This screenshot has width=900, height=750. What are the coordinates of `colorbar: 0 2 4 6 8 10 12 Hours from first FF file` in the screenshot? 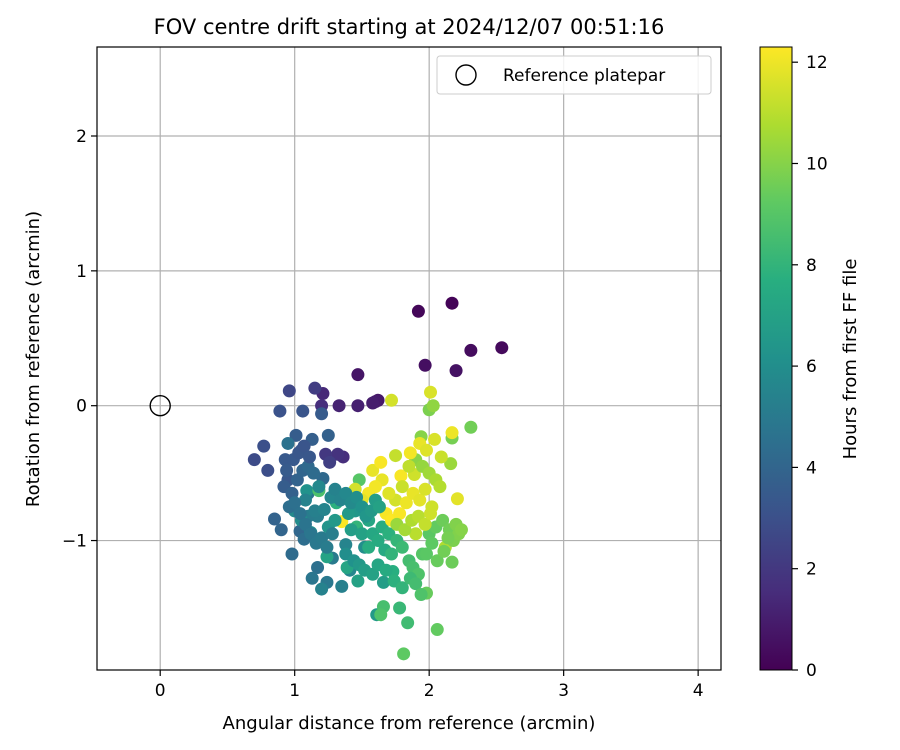 It's located at (810, 363).